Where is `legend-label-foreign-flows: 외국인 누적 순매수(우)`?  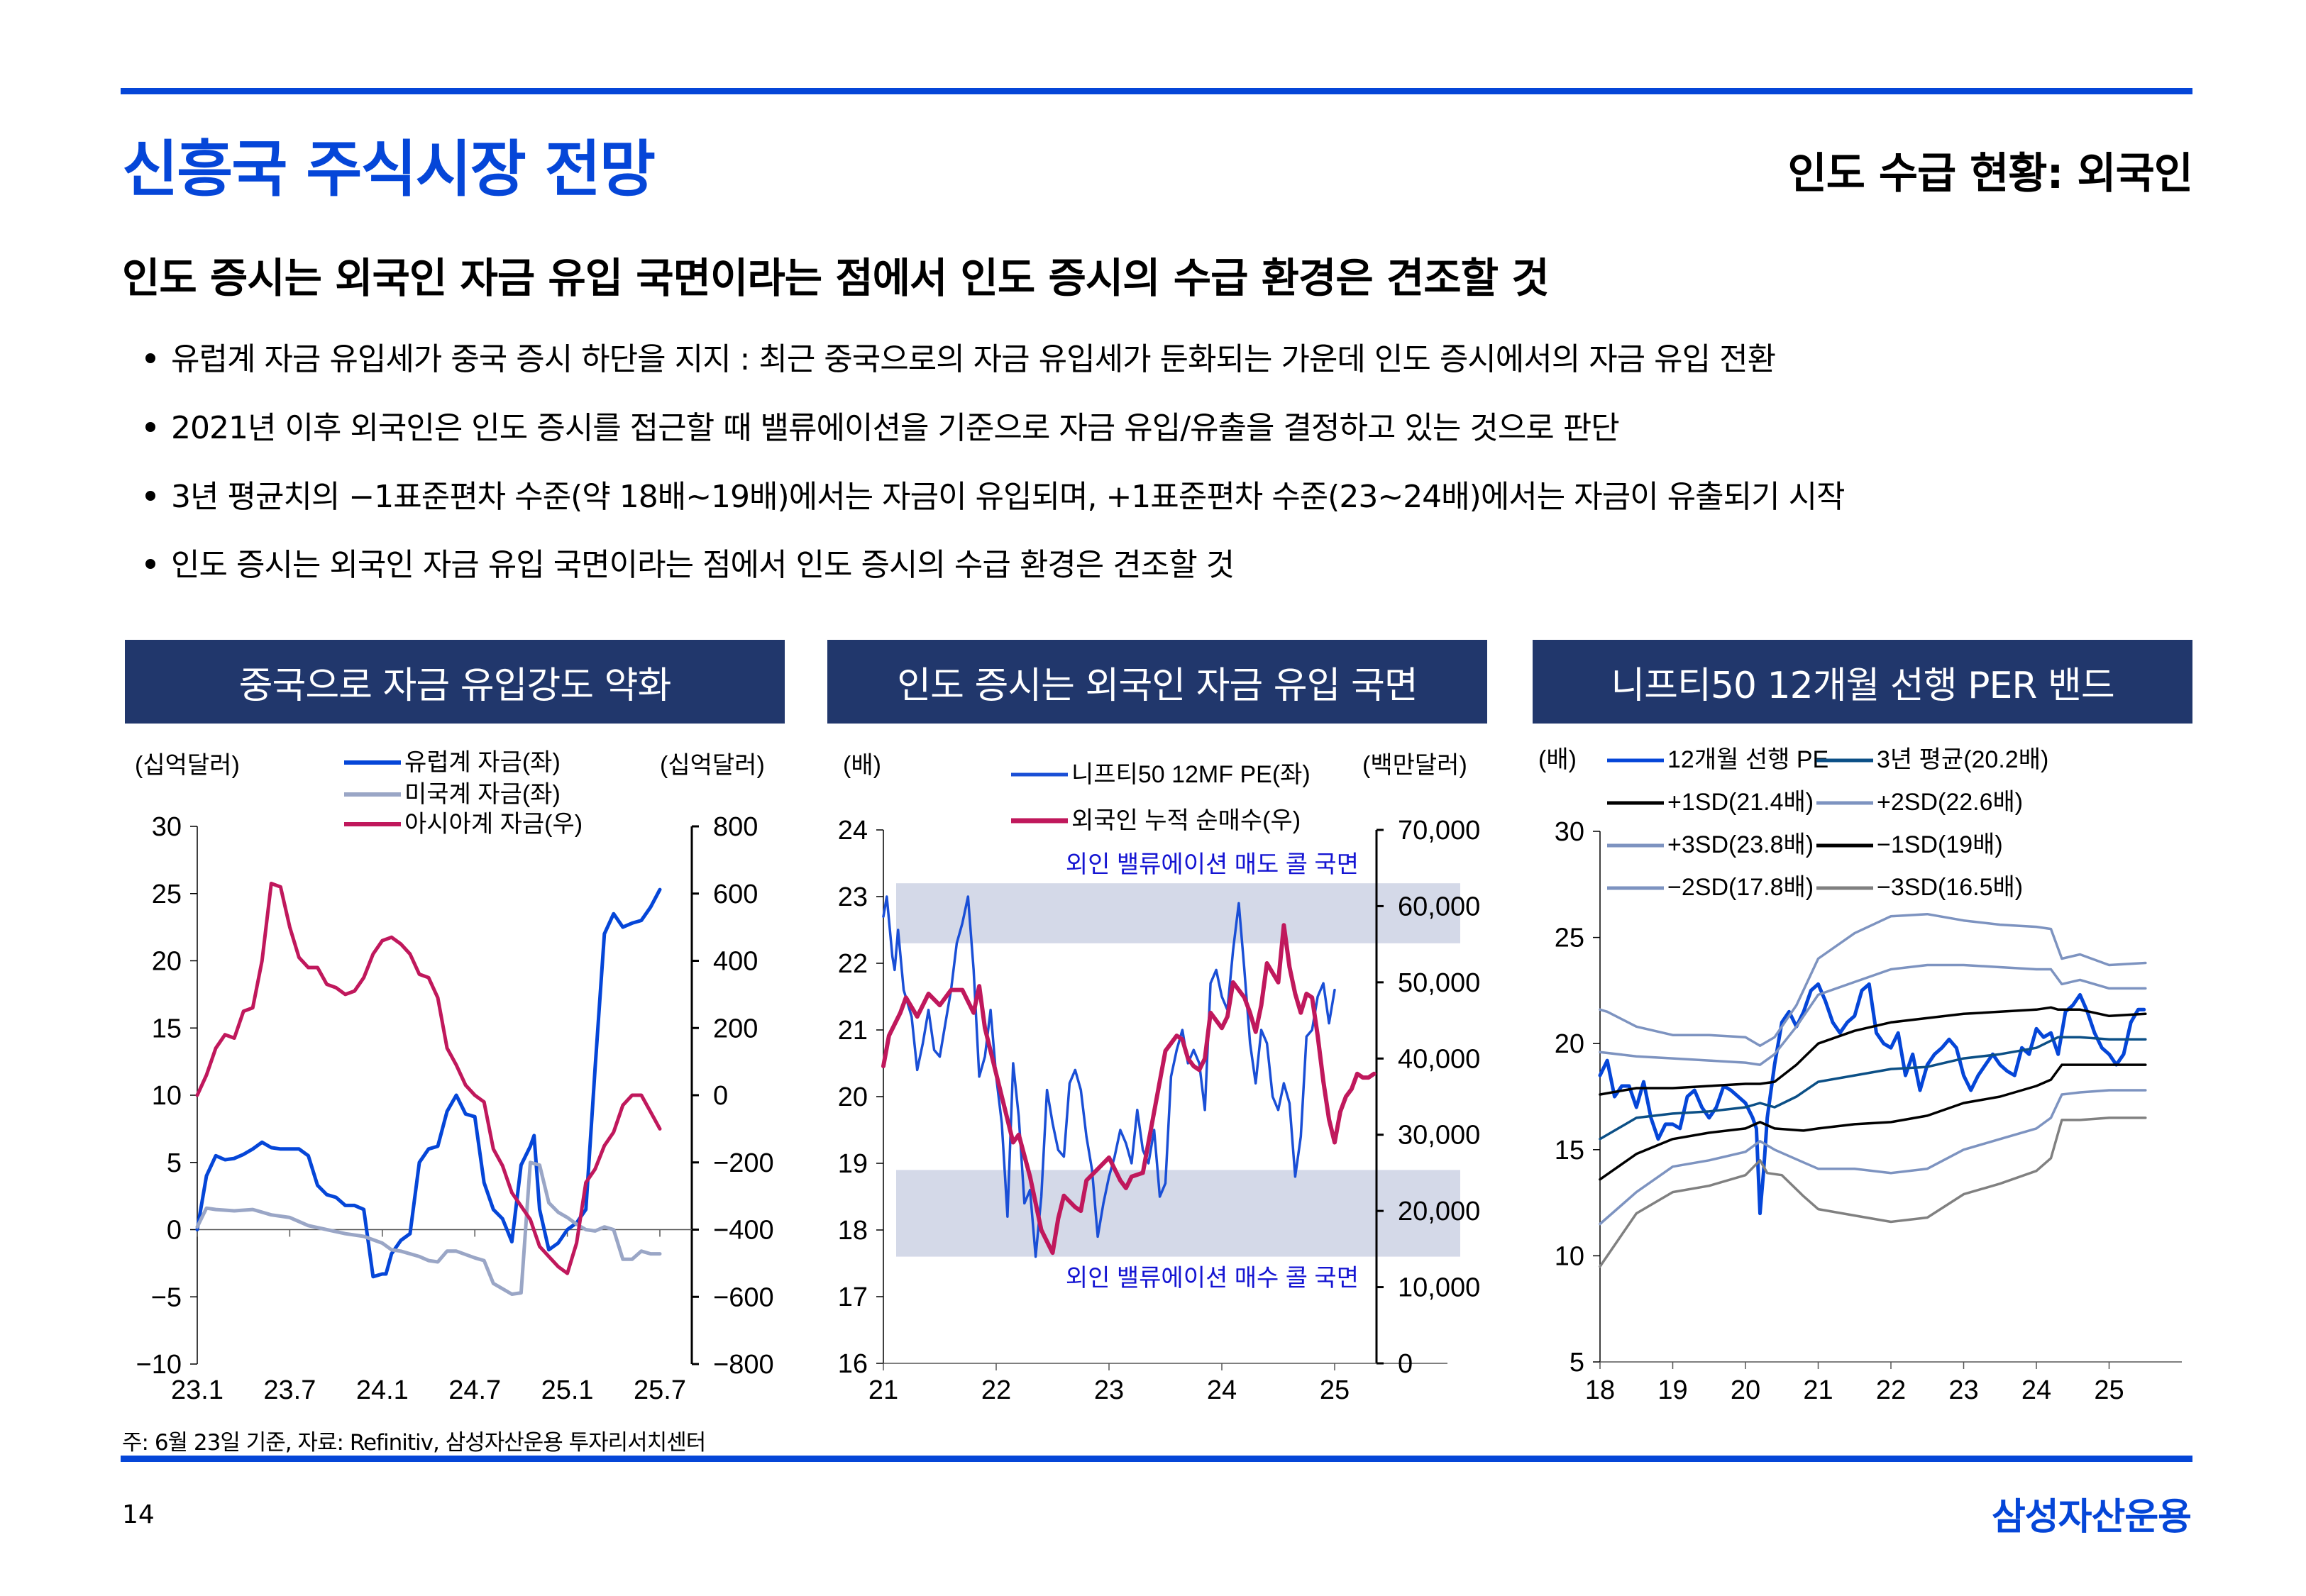 legend-label-foreign-flows: 외국인 누적 순매수(우) is located at coordinates (1186, 820).